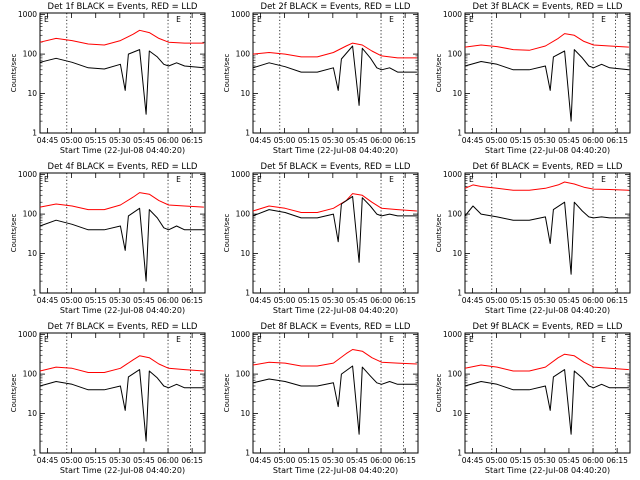  I want to click on panel-title: Det 2f BLACK = Events, RED = LLD, so click(336, 7).